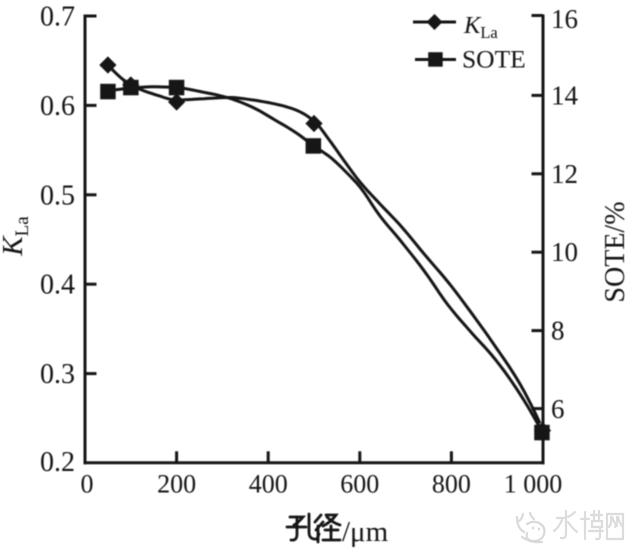 This screenshot has width=640, height=557. What do you see at coordinates (451, 484) in the screenshot?
I see `svg-text: 800` at bounding box center [451, 484].